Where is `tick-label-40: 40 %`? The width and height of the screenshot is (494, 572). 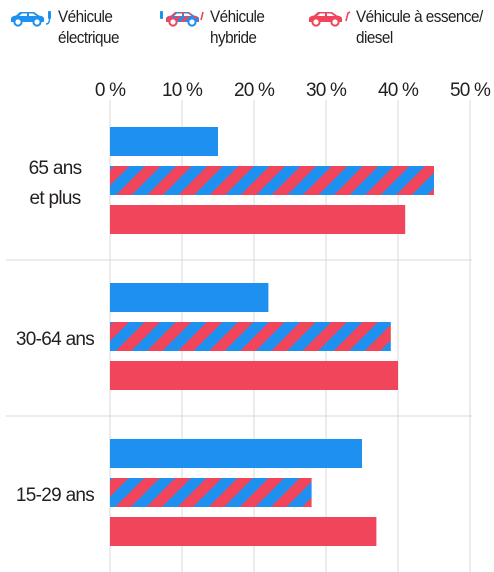
tick-label-40: 40 % is located at coordinates (398, 90).